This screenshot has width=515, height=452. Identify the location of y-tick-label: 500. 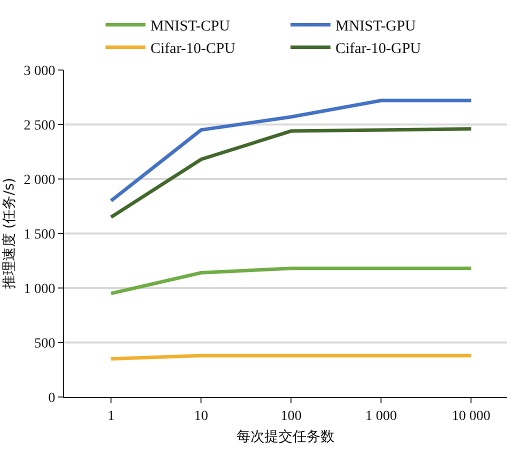
(45, 344).